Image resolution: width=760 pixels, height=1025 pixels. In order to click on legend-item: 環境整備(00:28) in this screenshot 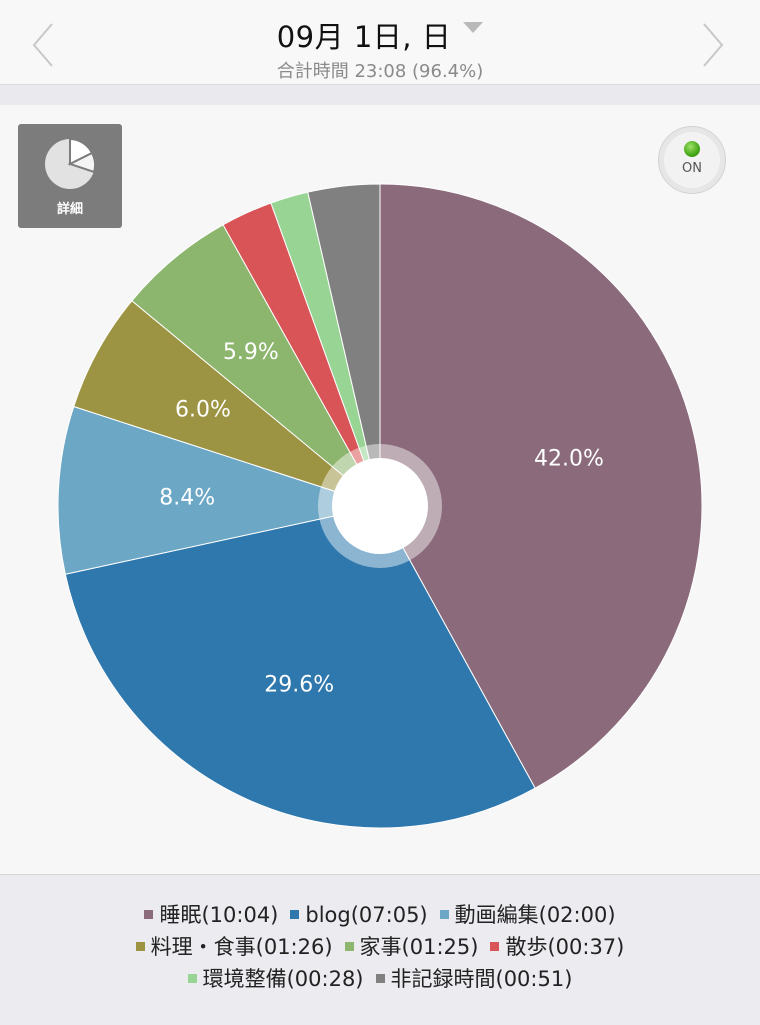, I will do `click(275, 978)`.